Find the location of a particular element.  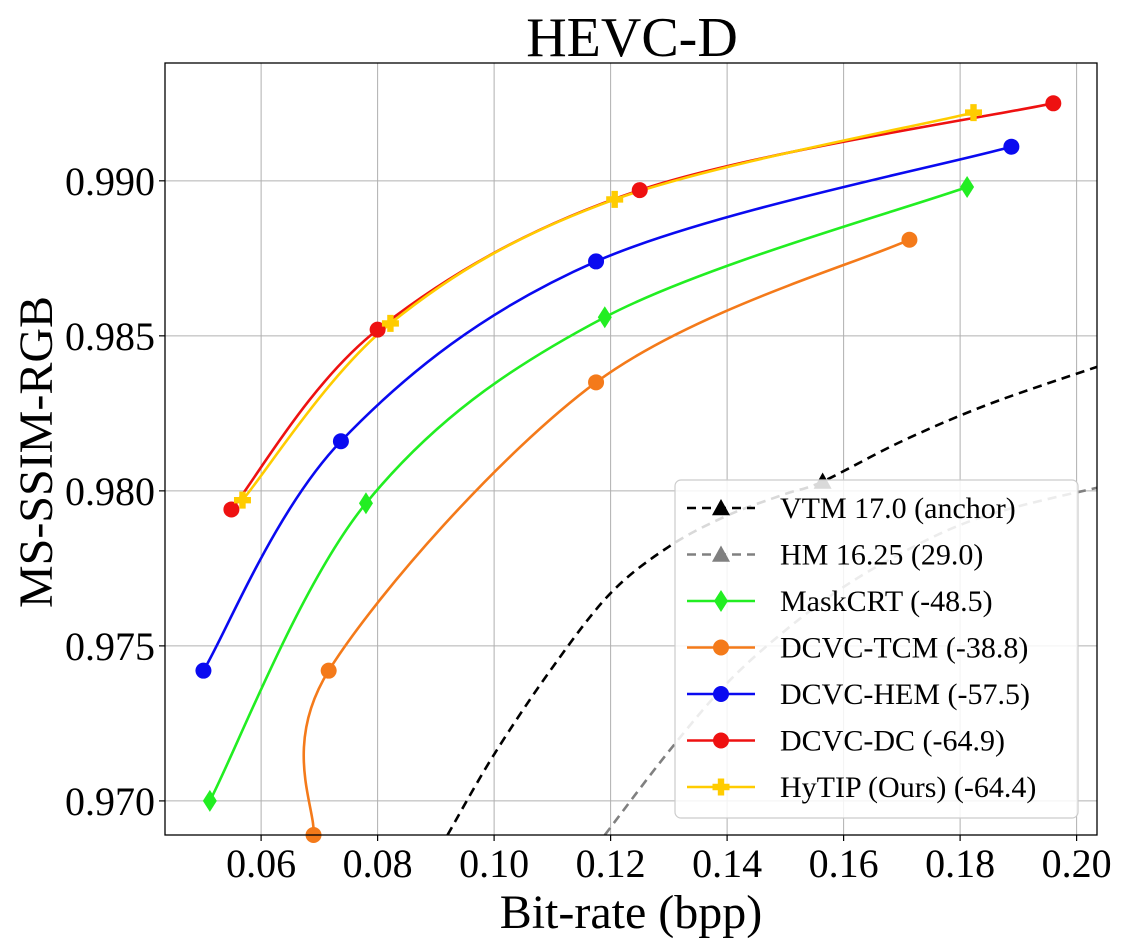

legend-box is located at coordinates (876, 649).